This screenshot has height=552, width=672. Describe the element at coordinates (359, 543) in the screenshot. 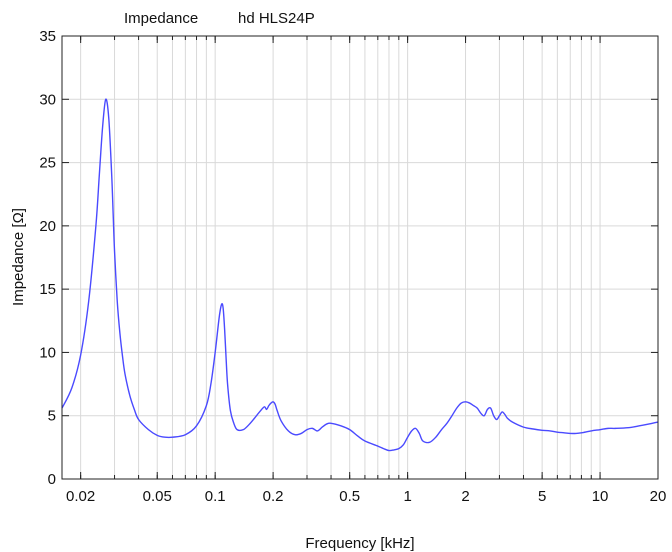

I see `x-axis-label: Frequency [kHz]` at that location.